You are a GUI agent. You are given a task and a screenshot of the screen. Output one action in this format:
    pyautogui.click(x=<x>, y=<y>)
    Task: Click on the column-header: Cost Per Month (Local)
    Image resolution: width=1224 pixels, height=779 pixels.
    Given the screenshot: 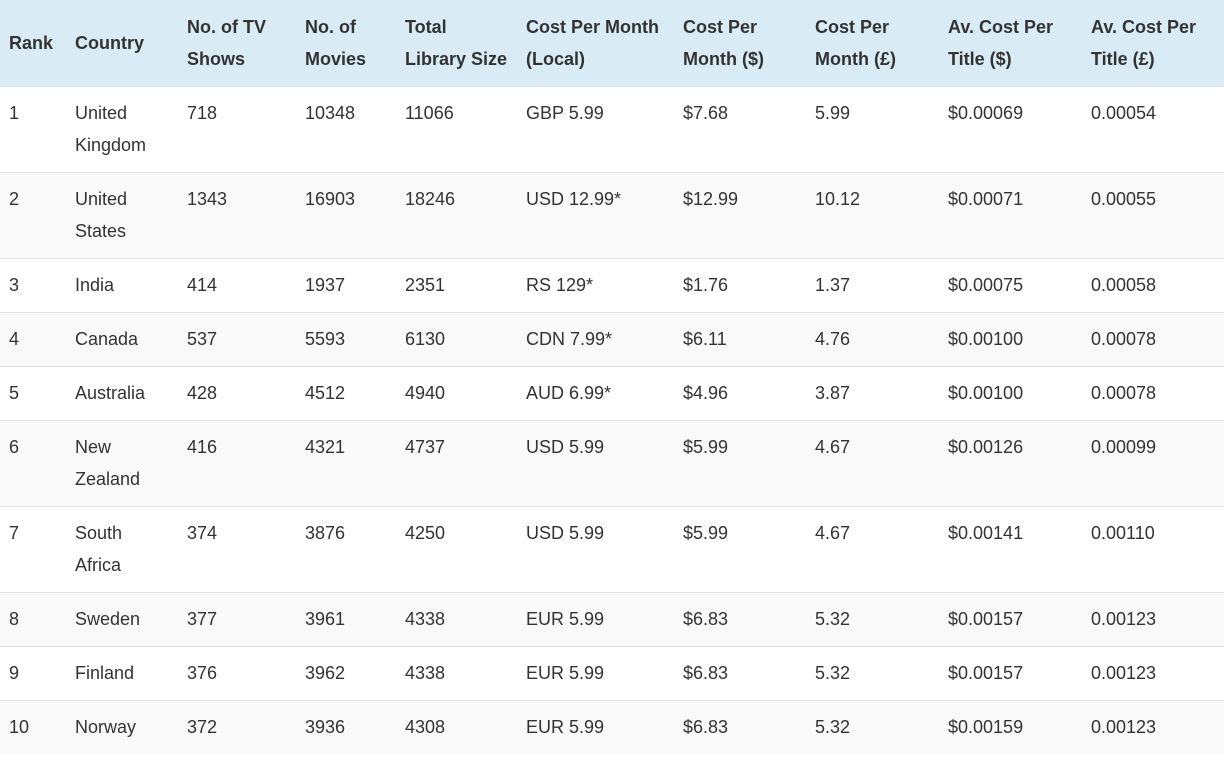 What is the action you would take?
    pyautogui.click(x=595, y=43)
    